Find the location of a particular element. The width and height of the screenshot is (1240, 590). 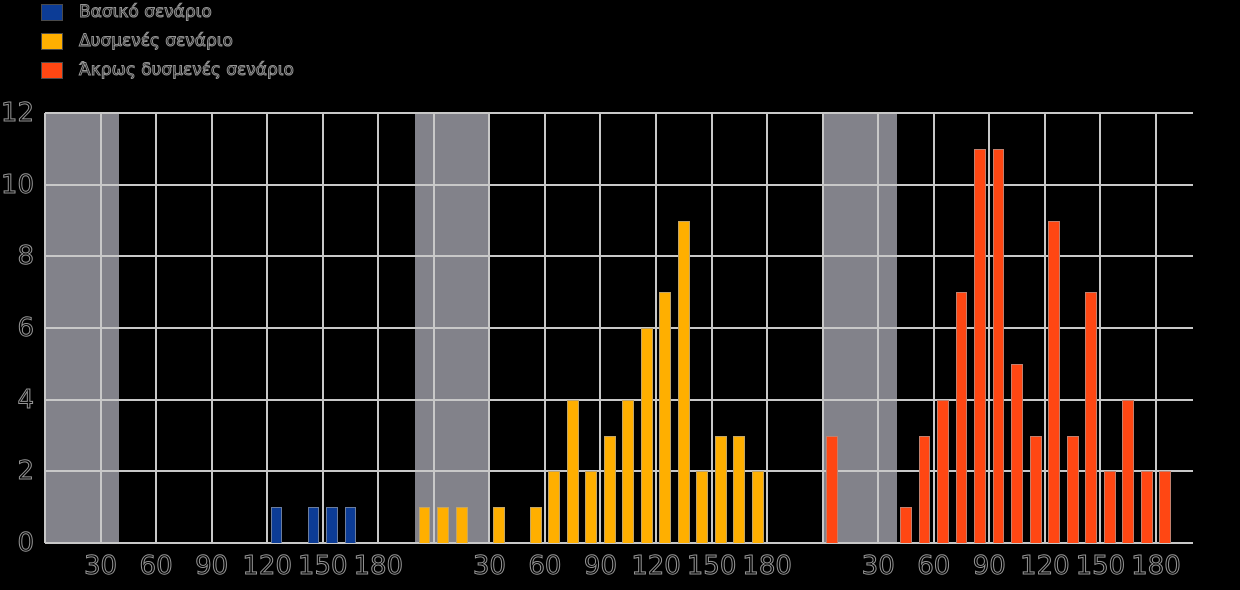

legend-item: Δυσμενές σενάριο is located at coordinates (167, 41).